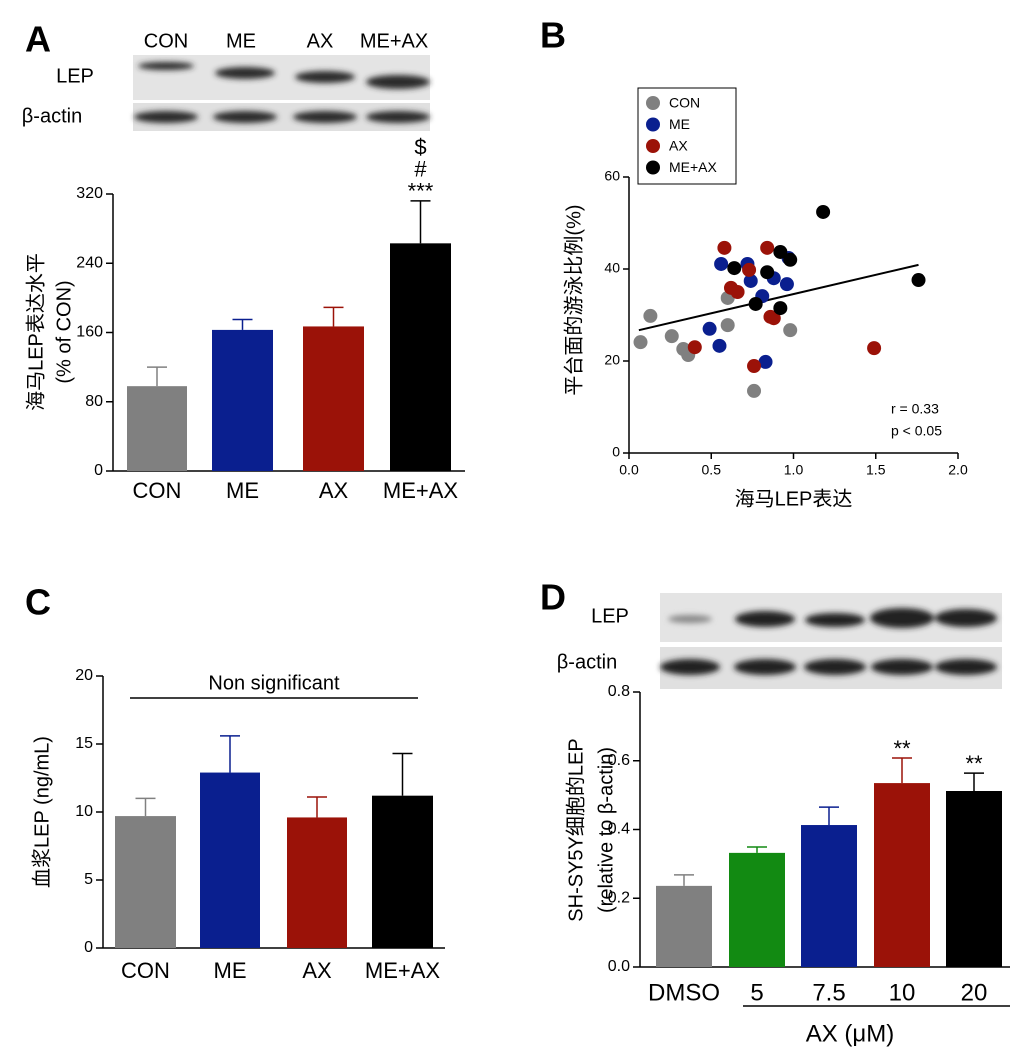 Image resolution: width=1027 pixels, height=1059 pixels. I want to click on x-tick-label: AX, so click(317, 970).